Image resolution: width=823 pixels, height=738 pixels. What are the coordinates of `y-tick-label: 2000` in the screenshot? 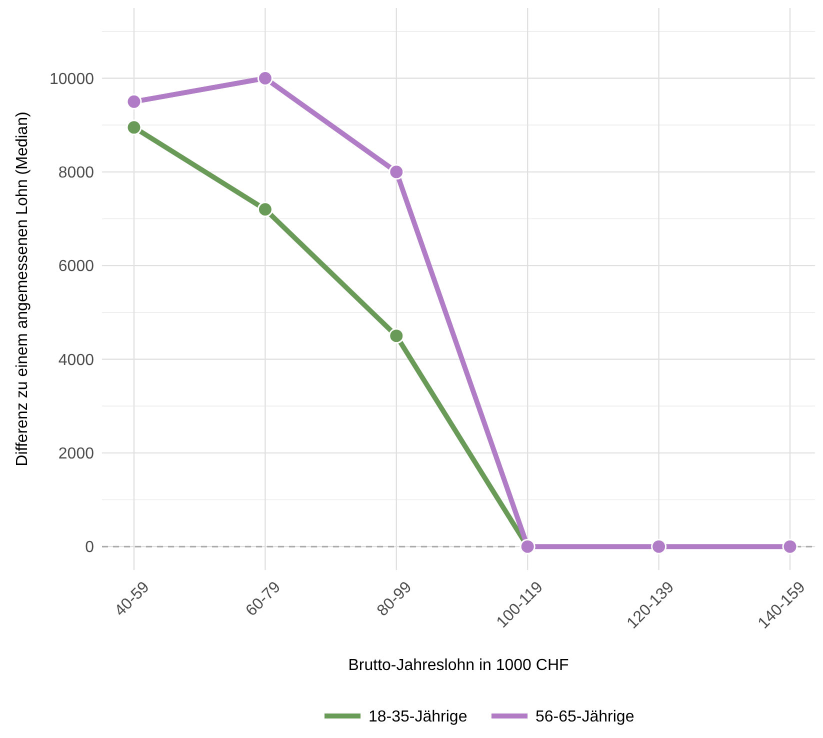 It's located at (76, 454).